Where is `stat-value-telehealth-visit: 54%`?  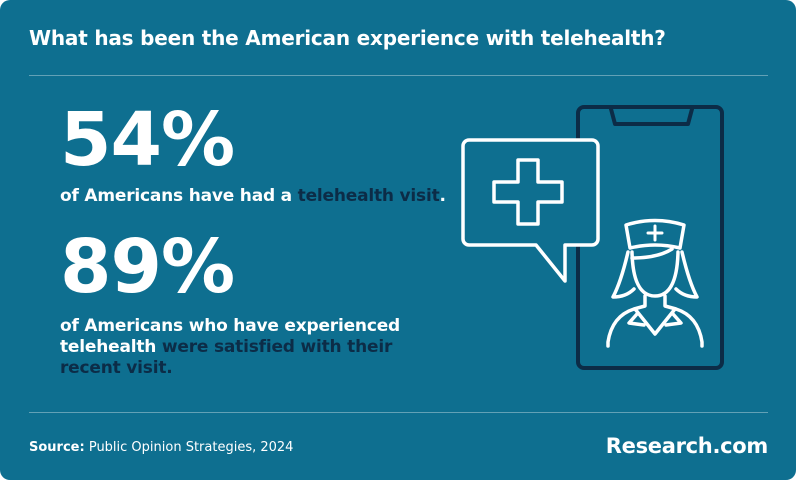 stat-value-telehealth-visit: 54% is located at coordinates (147, 140).